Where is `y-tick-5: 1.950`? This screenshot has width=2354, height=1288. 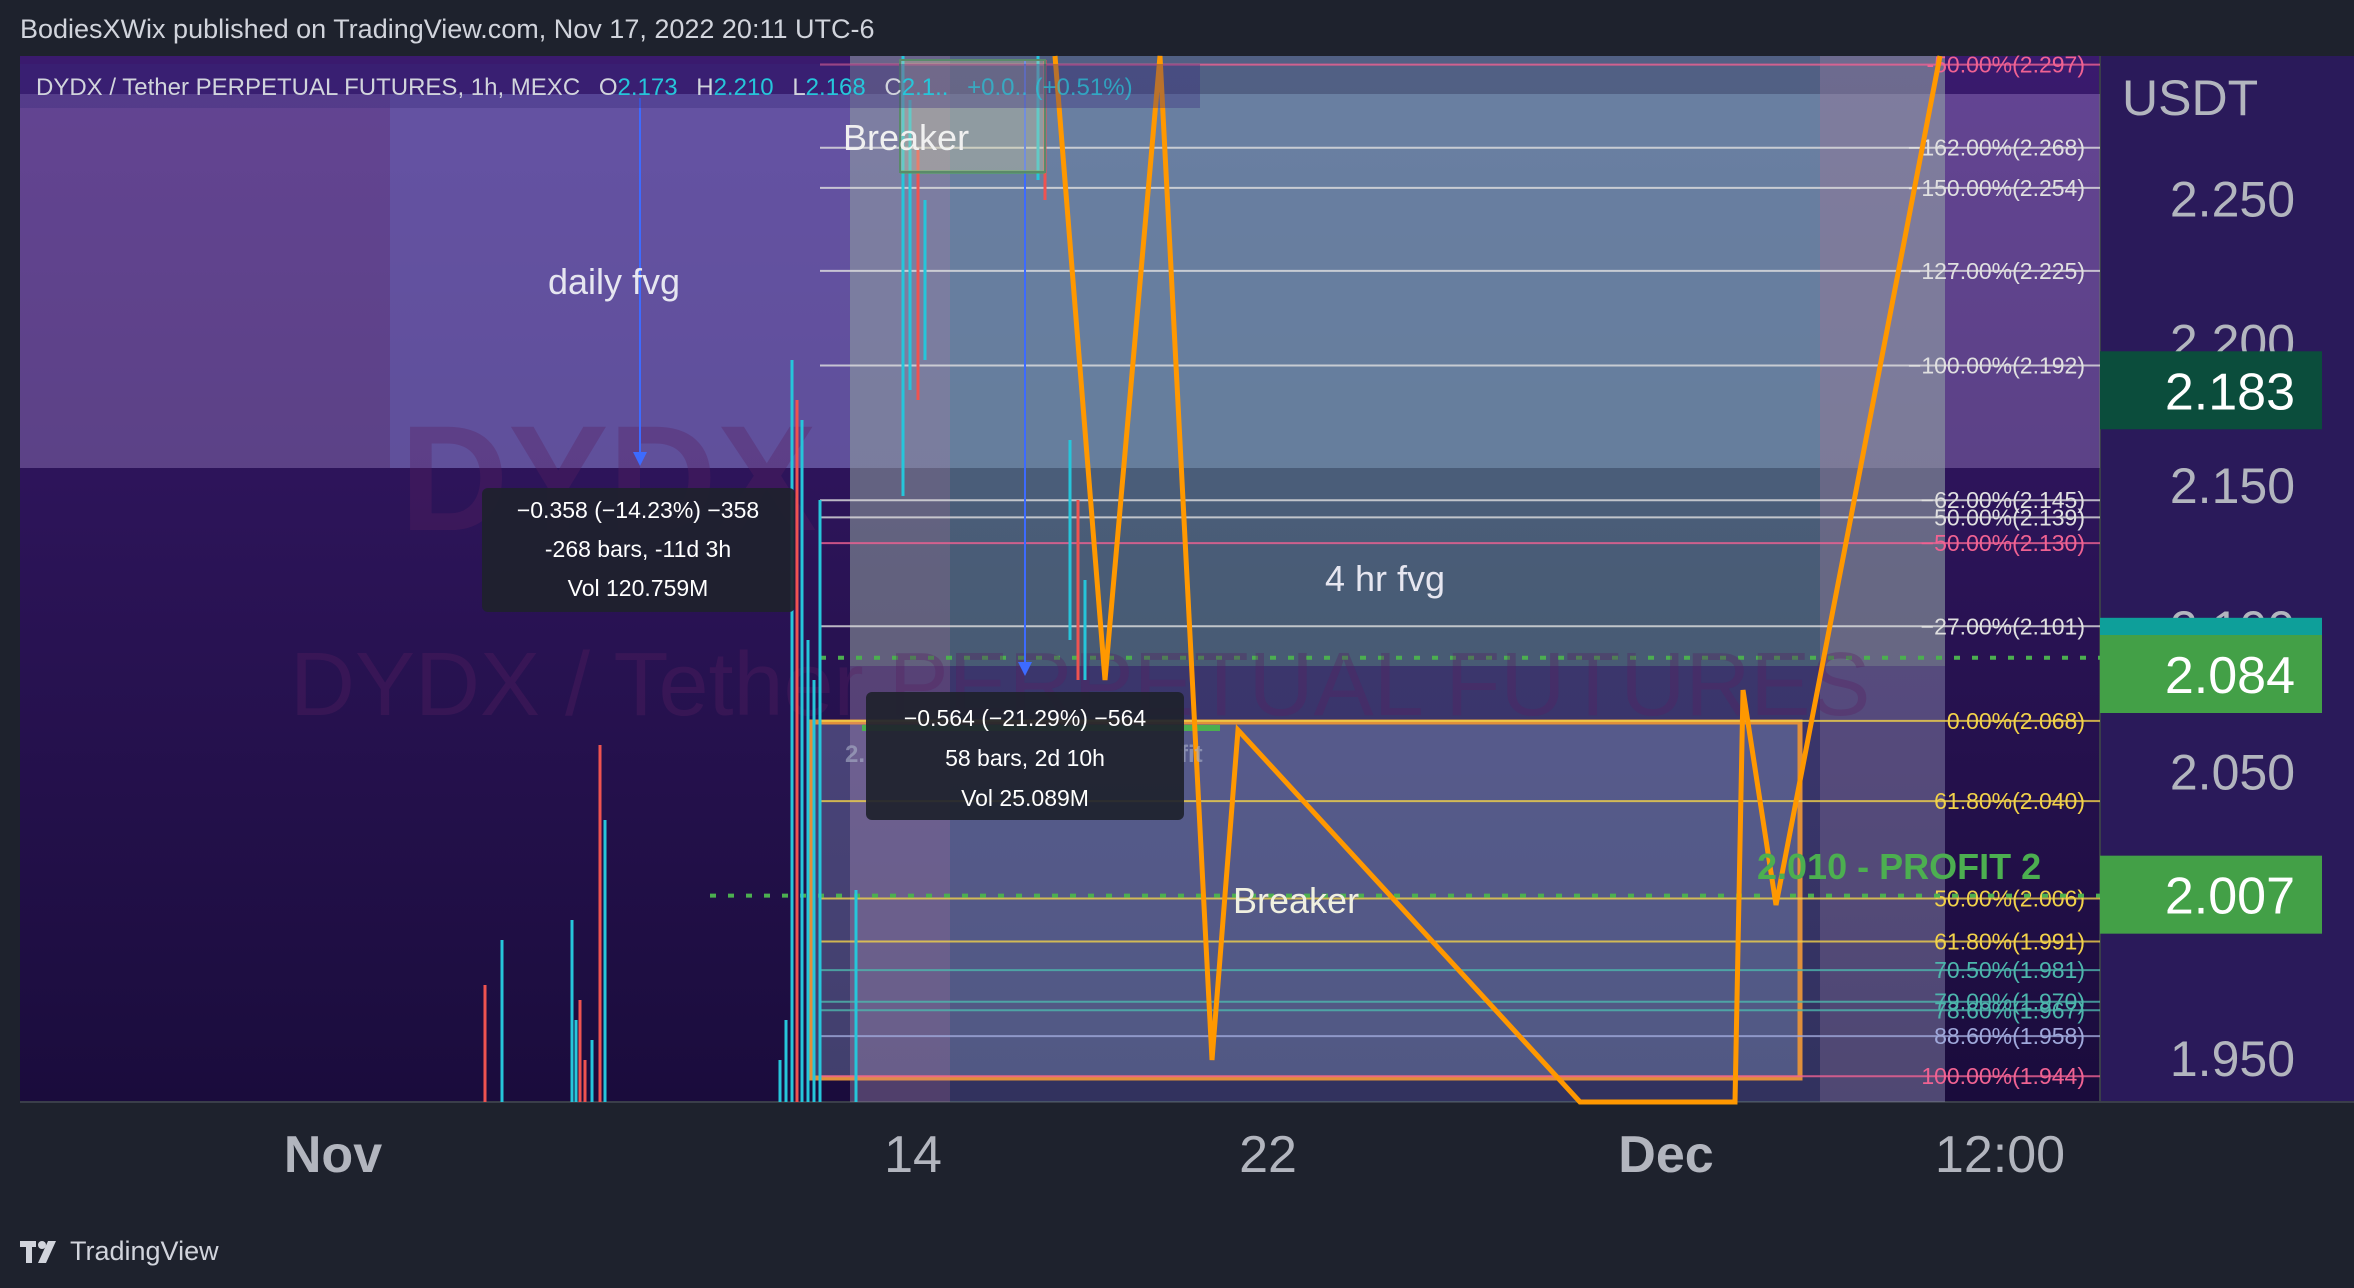
y-tick-5: 1.950 is located at coordinates (2232, 1059).